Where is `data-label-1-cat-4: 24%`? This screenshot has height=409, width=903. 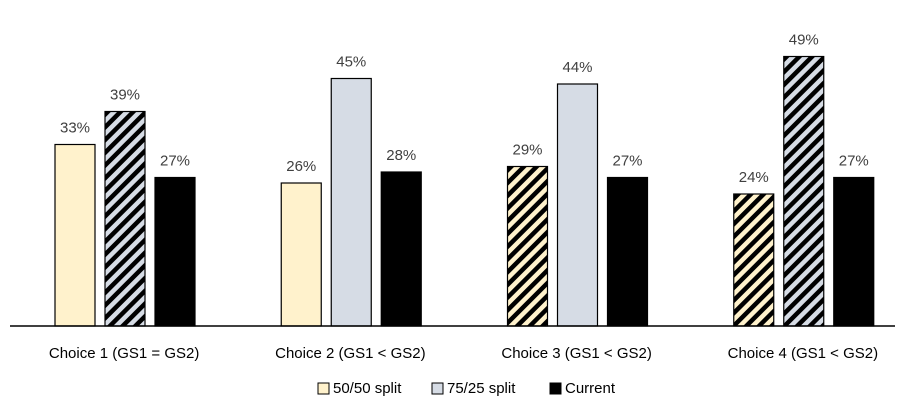 data-label-1-cat-4: 24% is located at coordinates (754, 177).